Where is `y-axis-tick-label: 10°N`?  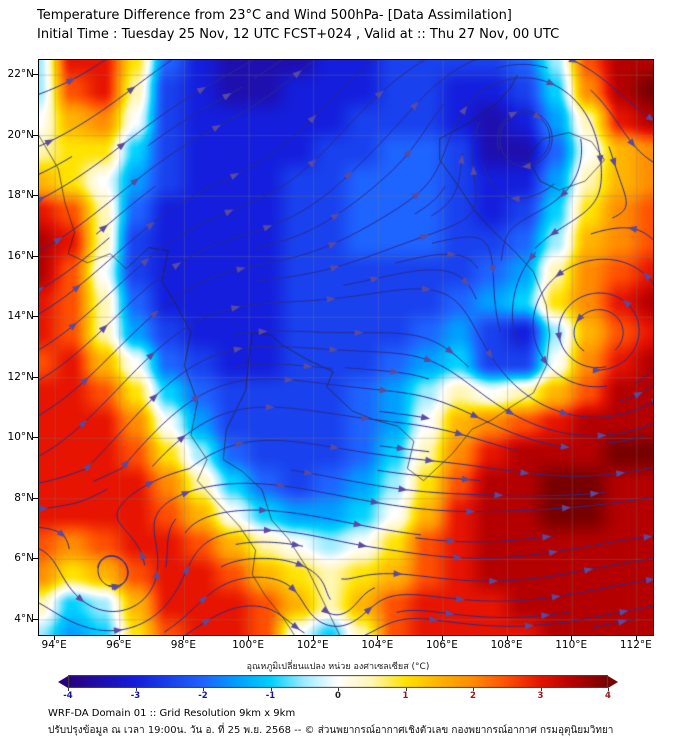
y-axis-tick-label: 10°N is located at coordinates (20, 437).